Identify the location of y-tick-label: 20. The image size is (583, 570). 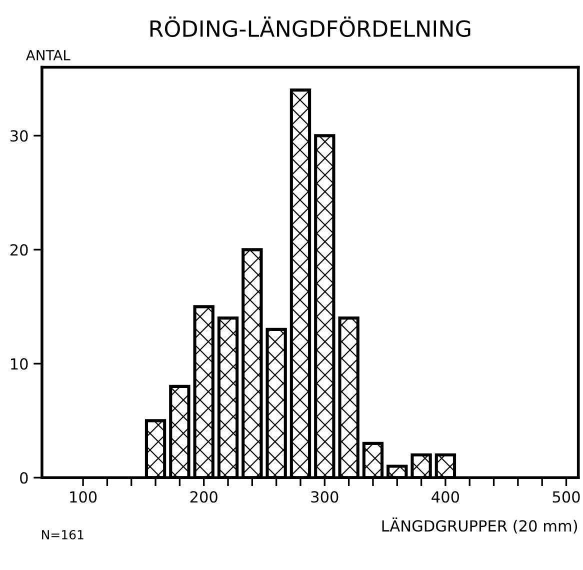
(19, 250).